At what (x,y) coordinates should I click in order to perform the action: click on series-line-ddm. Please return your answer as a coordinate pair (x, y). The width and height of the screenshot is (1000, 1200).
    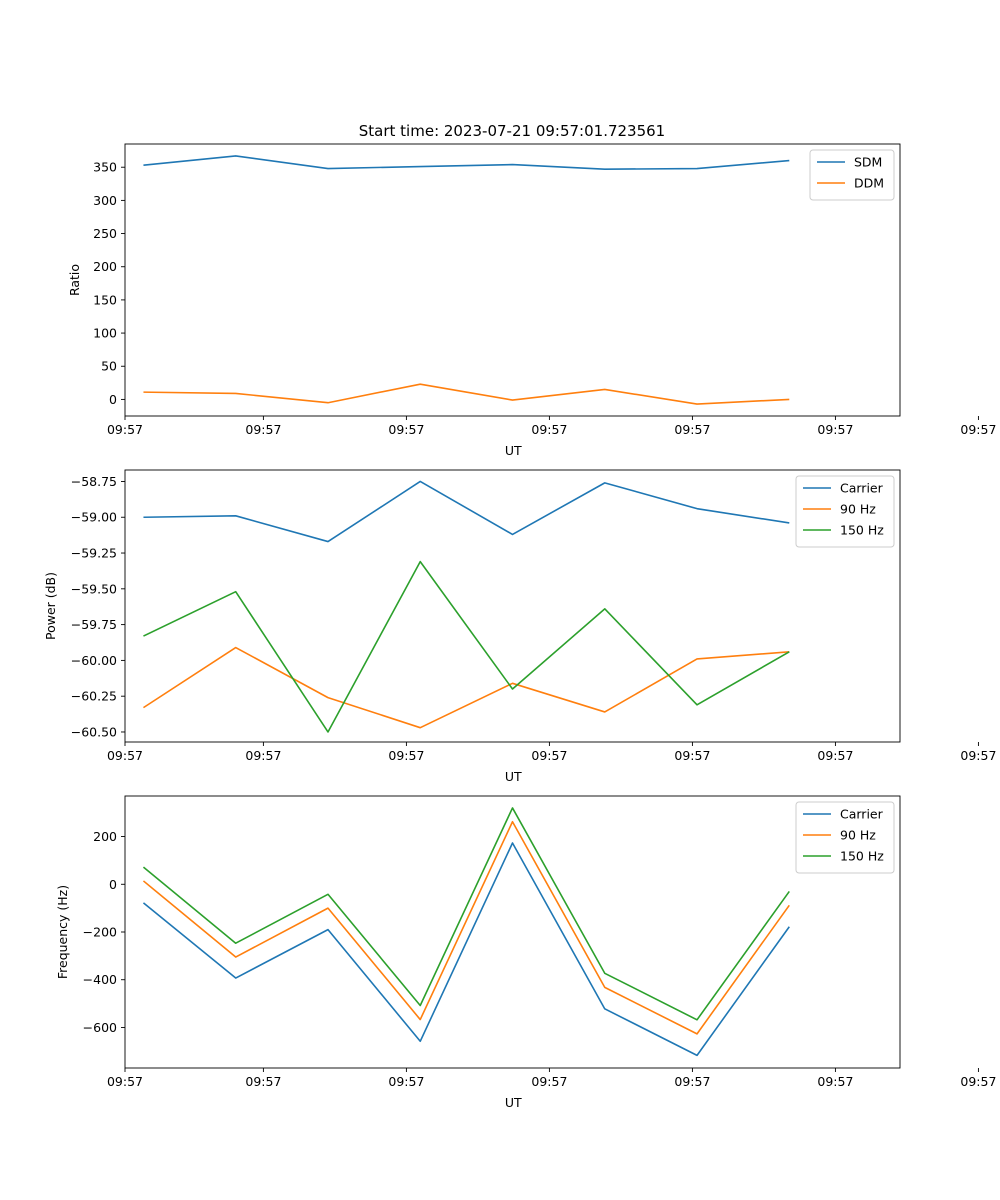
    Looking at the image, I should click on (466, 394).